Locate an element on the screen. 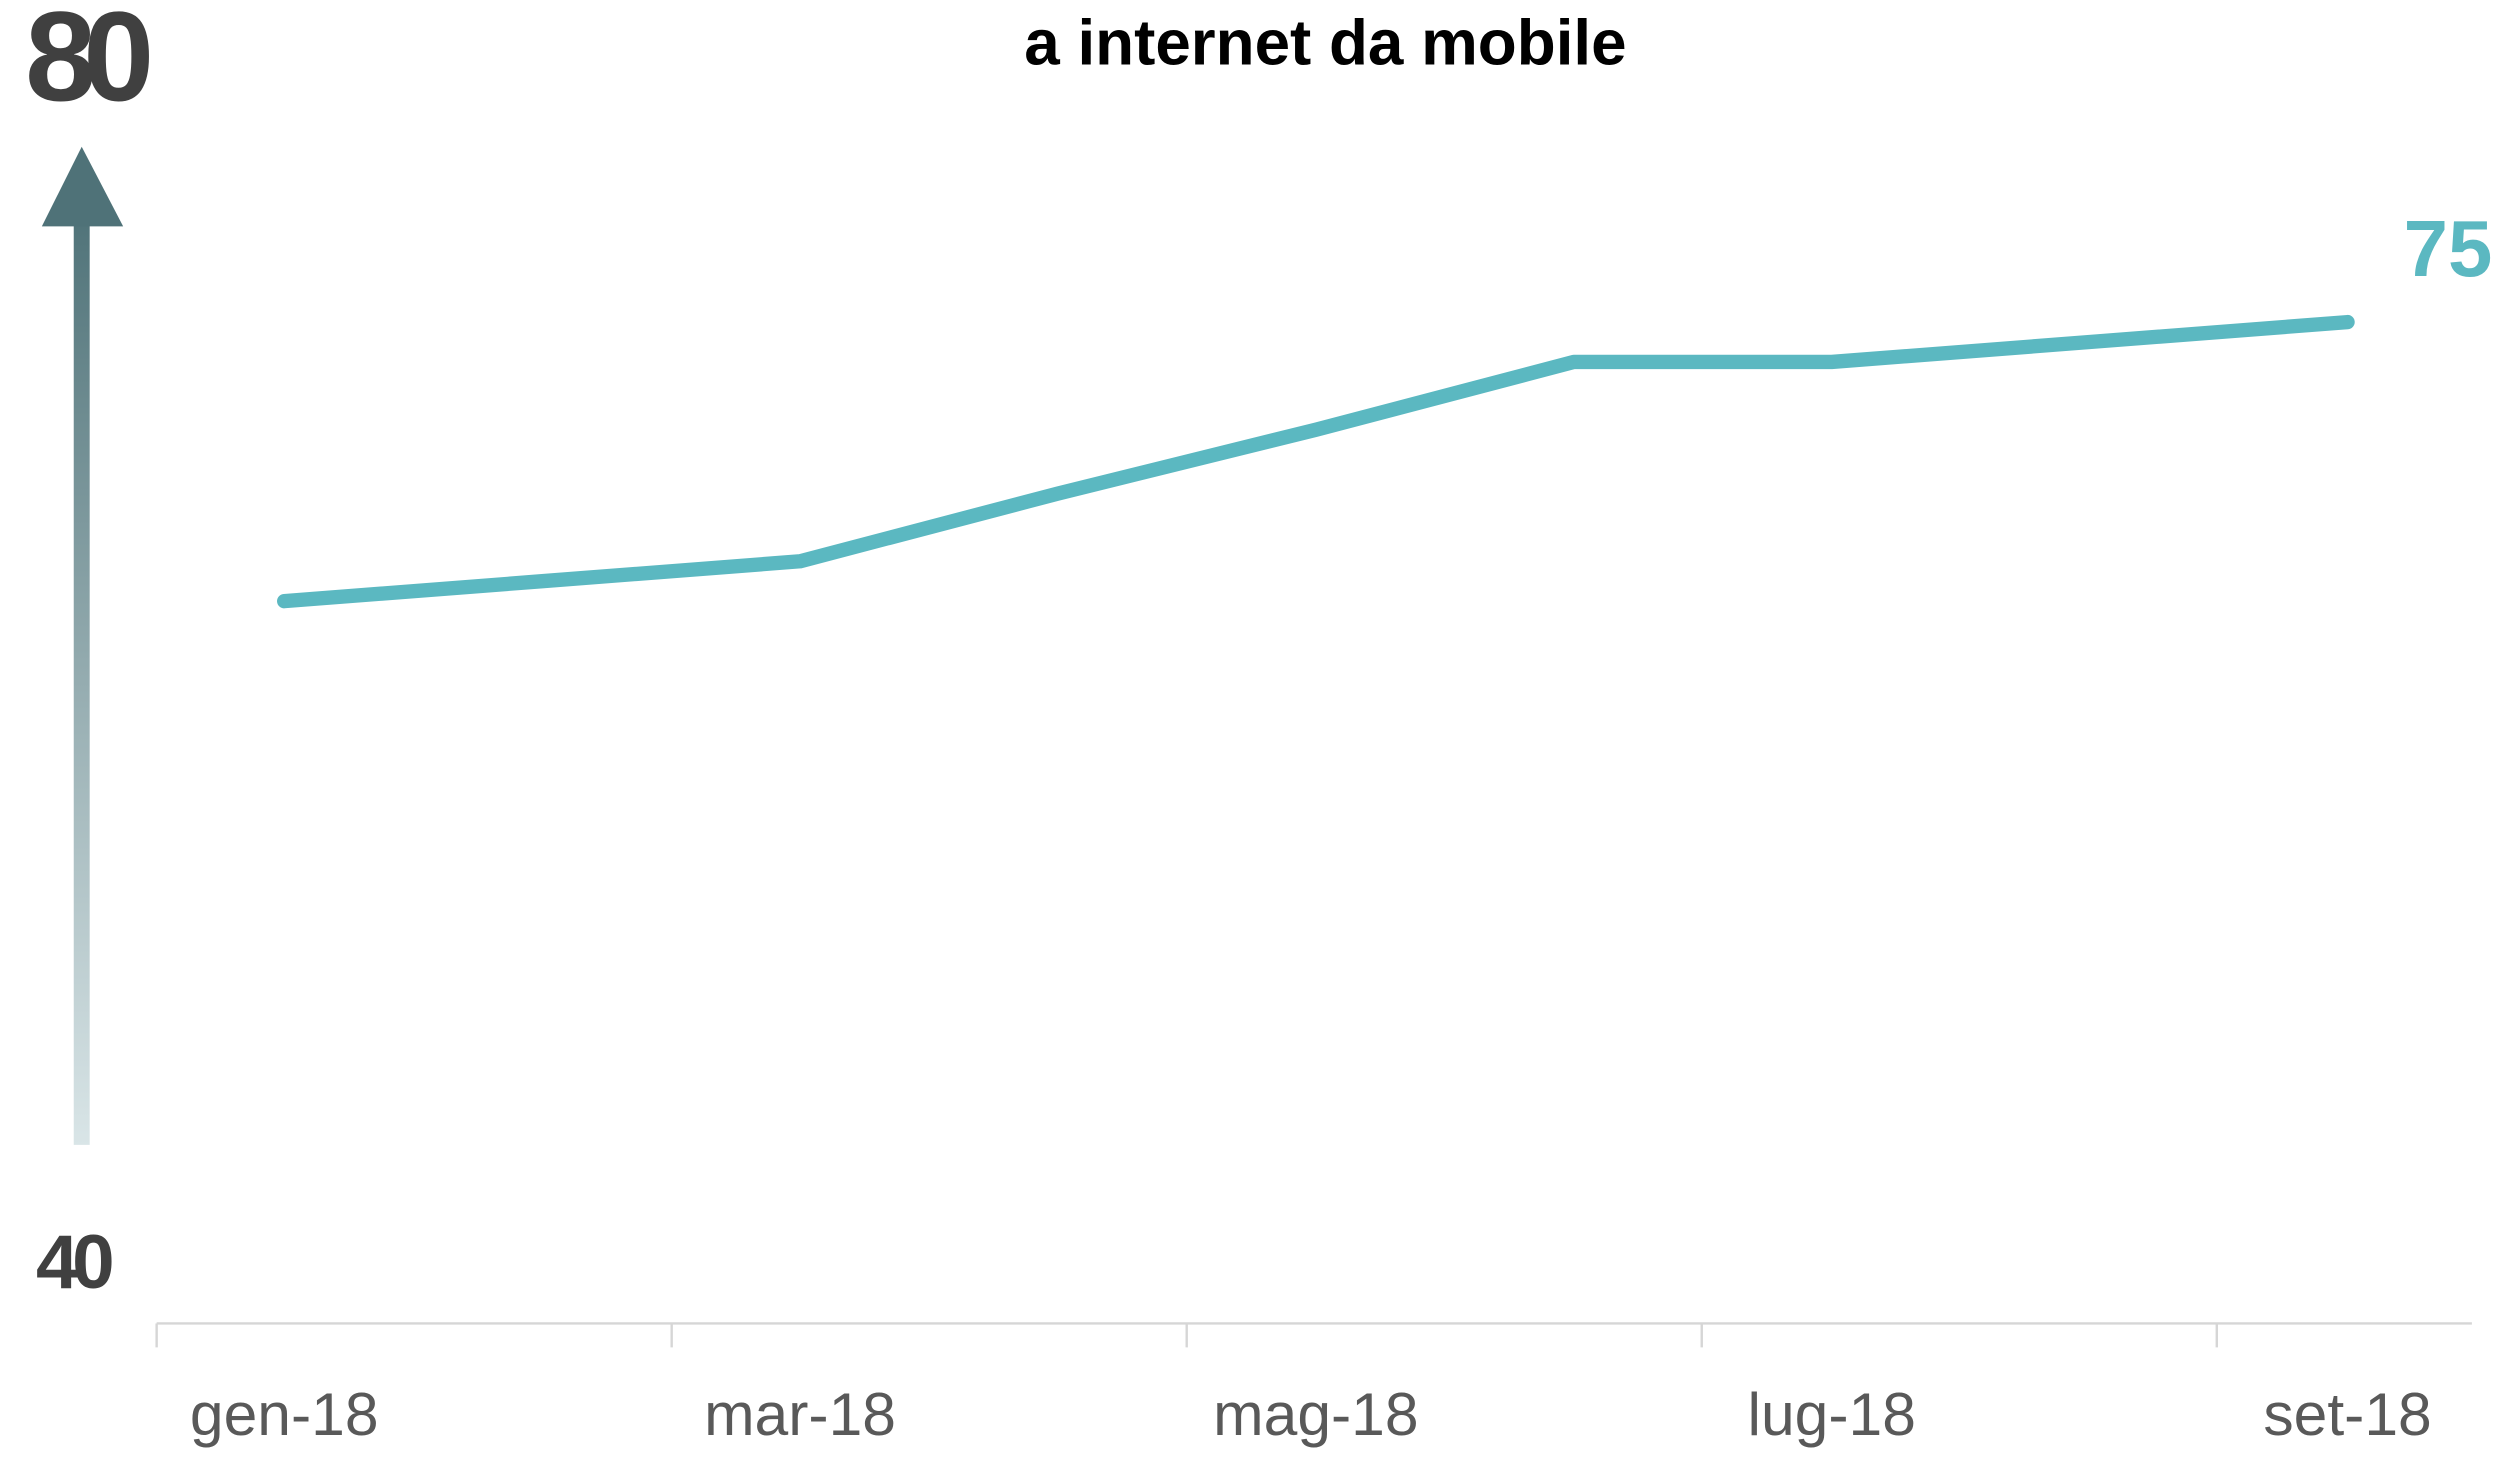 The image size is (2501, 1459). y-tick-label: 80 is located at coordinates (87, 64).